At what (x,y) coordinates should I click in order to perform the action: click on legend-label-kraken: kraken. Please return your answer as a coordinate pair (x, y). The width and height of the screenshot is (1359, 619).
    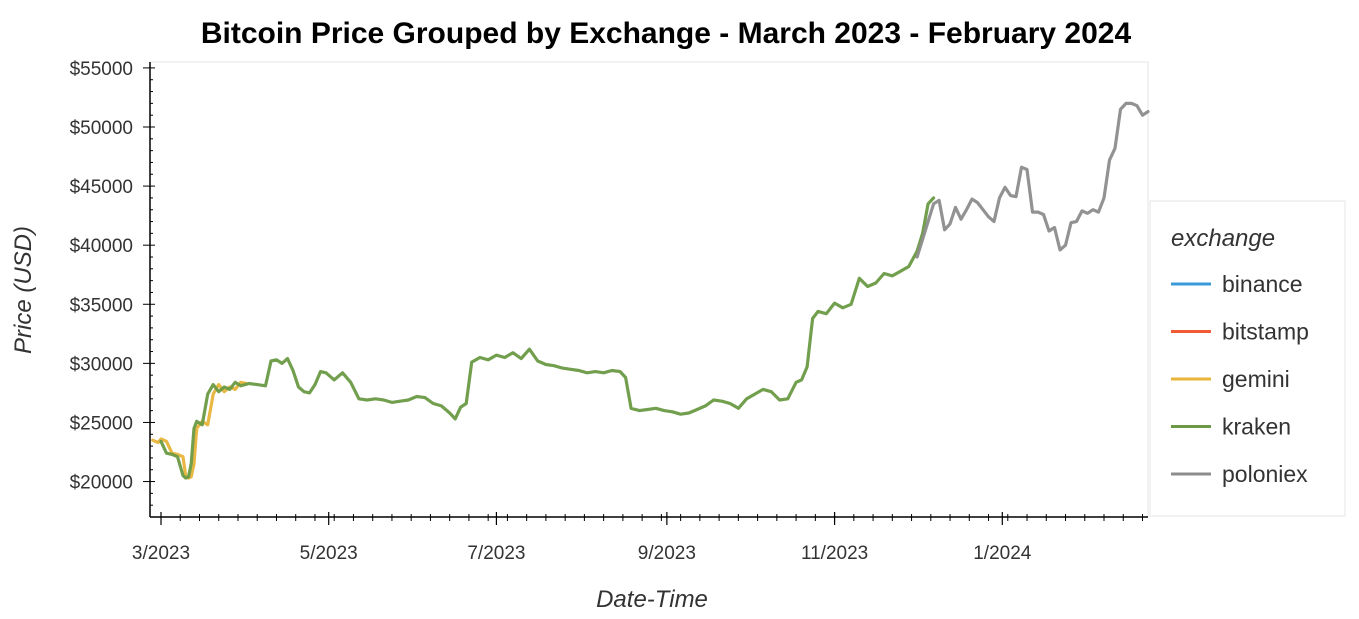
    Looking at the image, I should click on (1256, 427).